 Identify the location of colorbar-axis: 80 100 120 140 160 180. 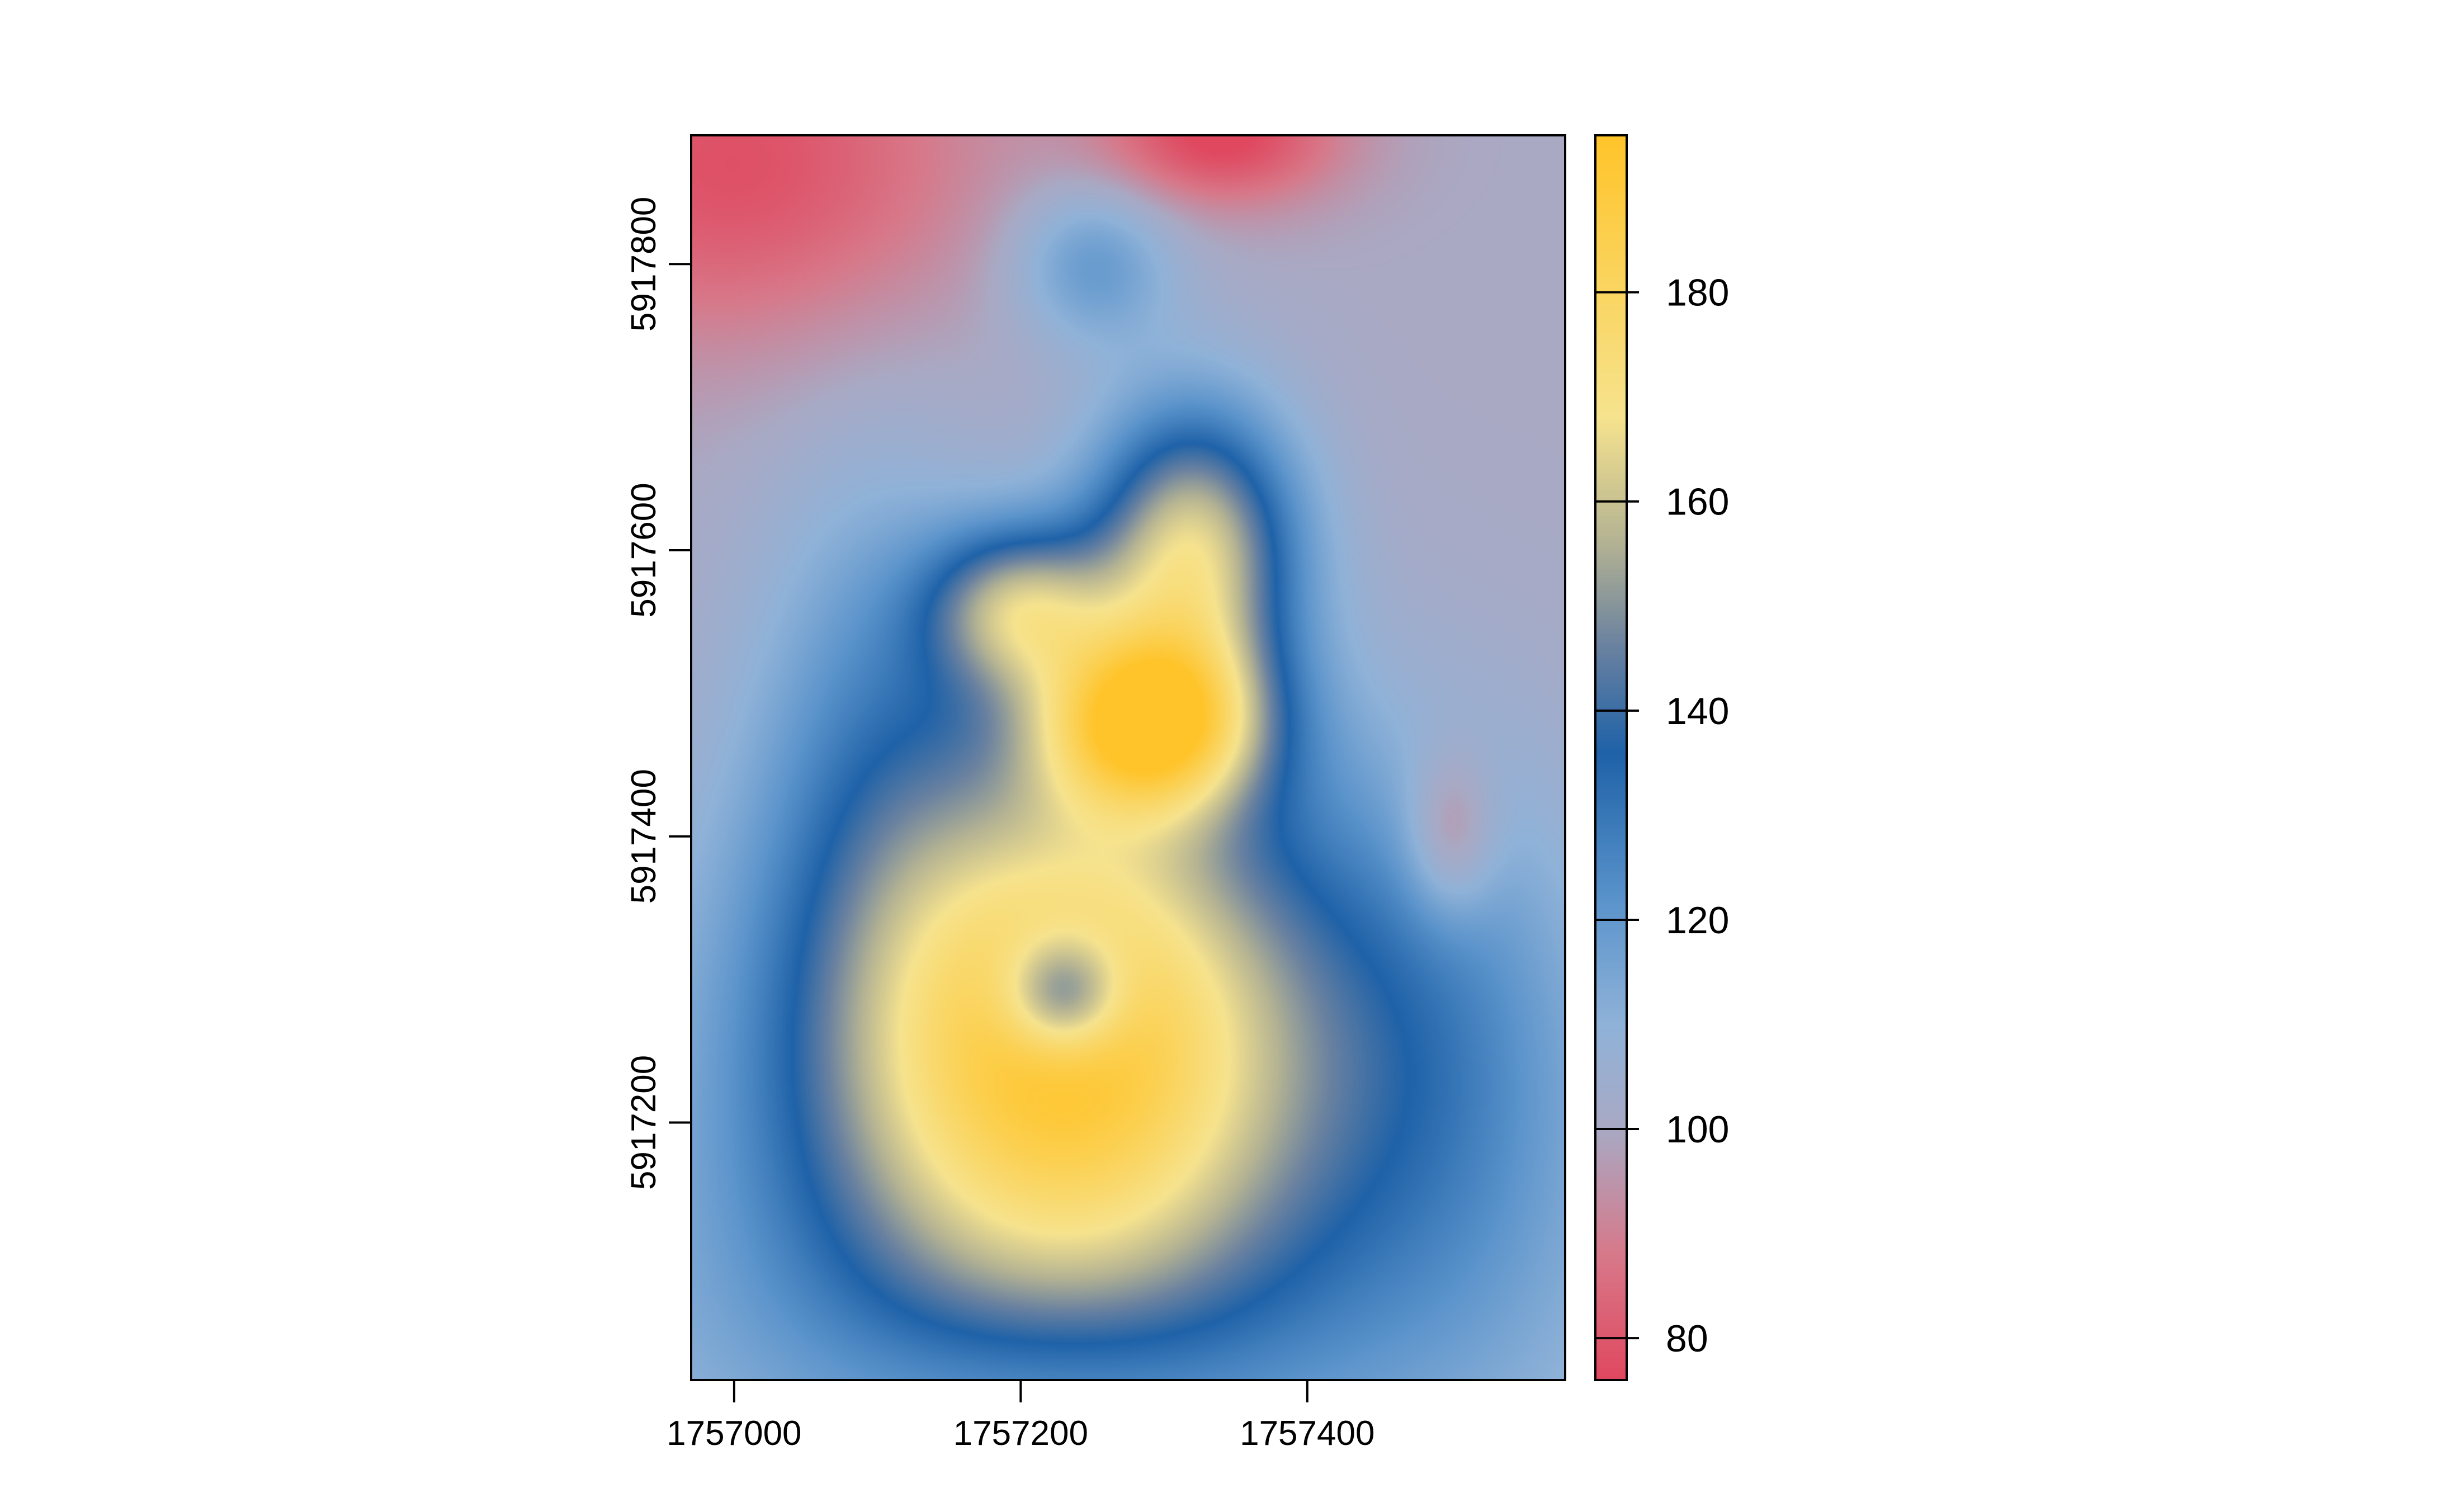
(1662, 816).